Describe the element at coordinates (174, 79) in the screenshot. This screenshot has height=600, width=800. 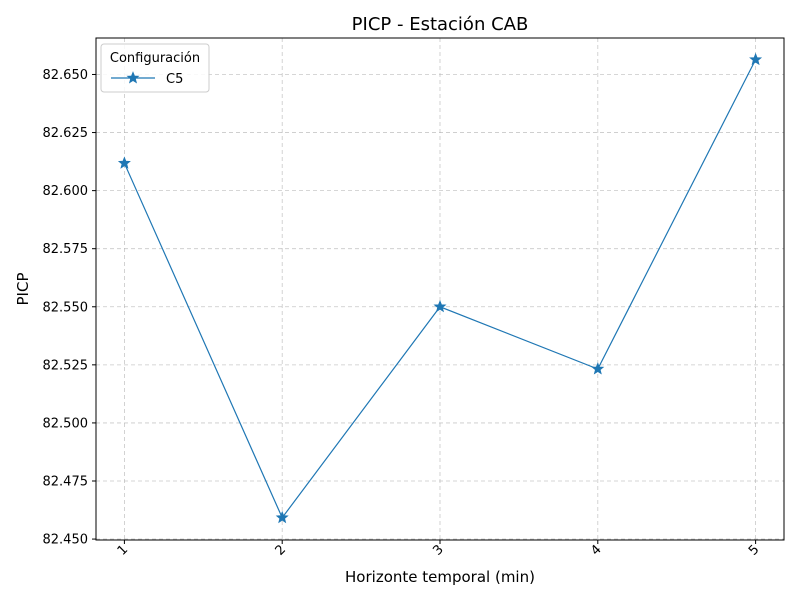
I see `legend-label: C5` at that location.